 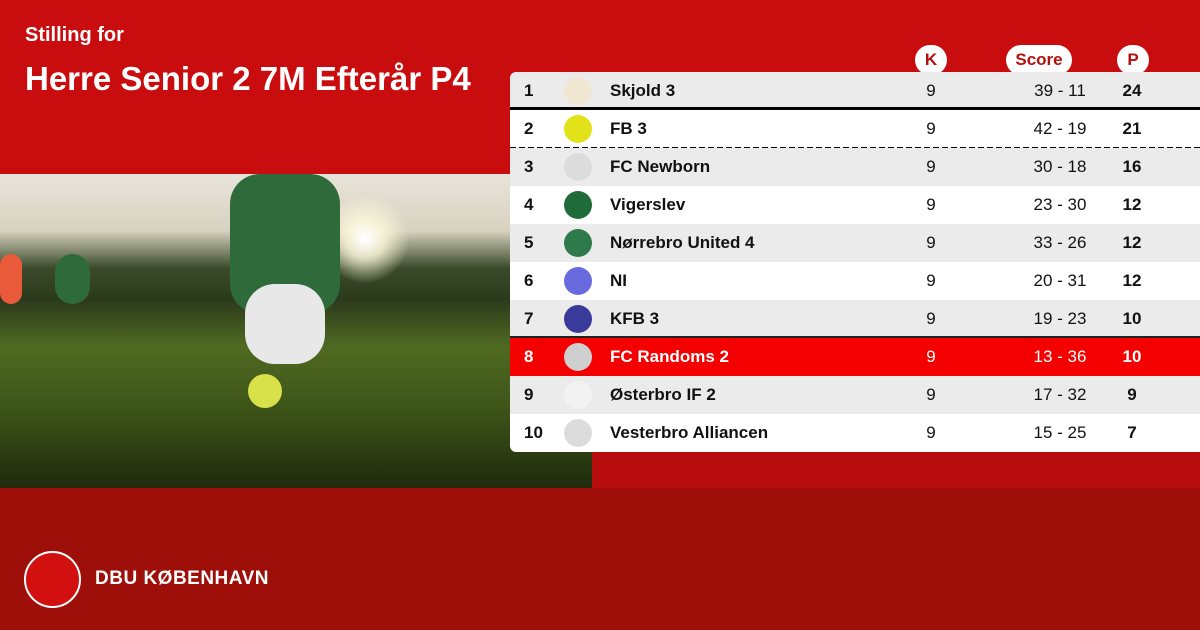 I want to click on table-row: 1 Skjold 3 9 39 - 11 24, so click(x=855, y=91).